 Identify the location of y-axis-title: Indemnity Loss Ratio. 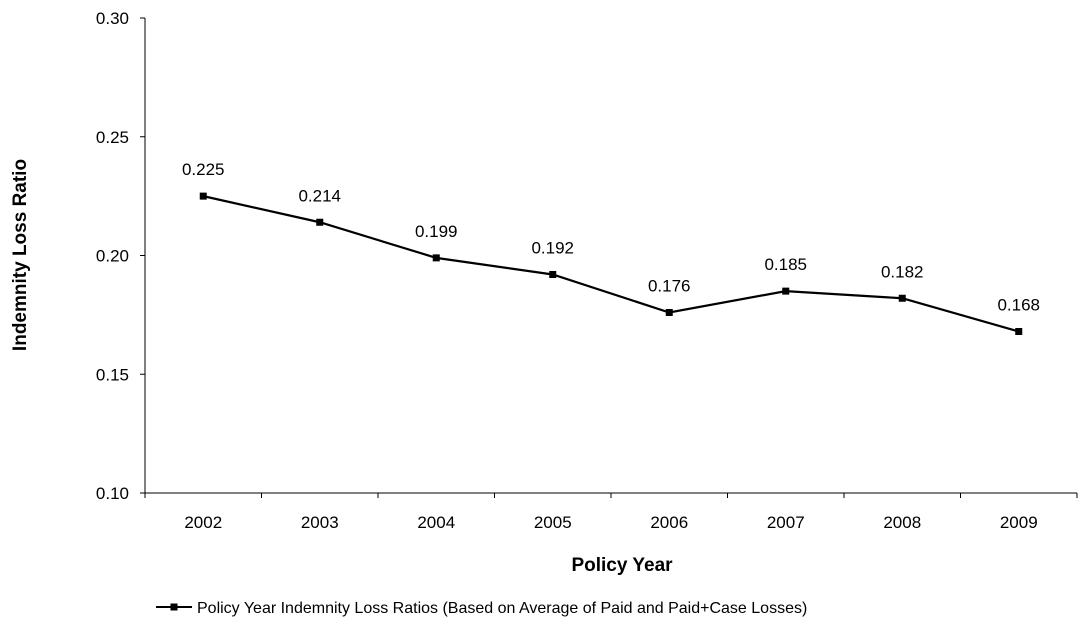
(20, 255).